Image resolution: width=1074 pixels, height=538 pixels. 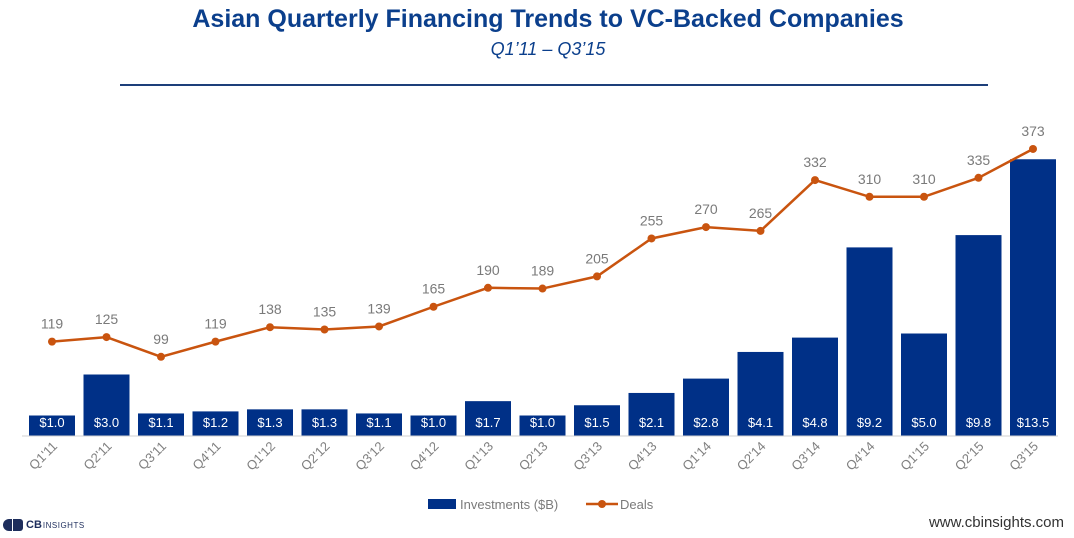 What do you see at coordinates (978, 177) in the screenshot?
I see `deals-point-Q2'15` at bounding box center [978, 177].